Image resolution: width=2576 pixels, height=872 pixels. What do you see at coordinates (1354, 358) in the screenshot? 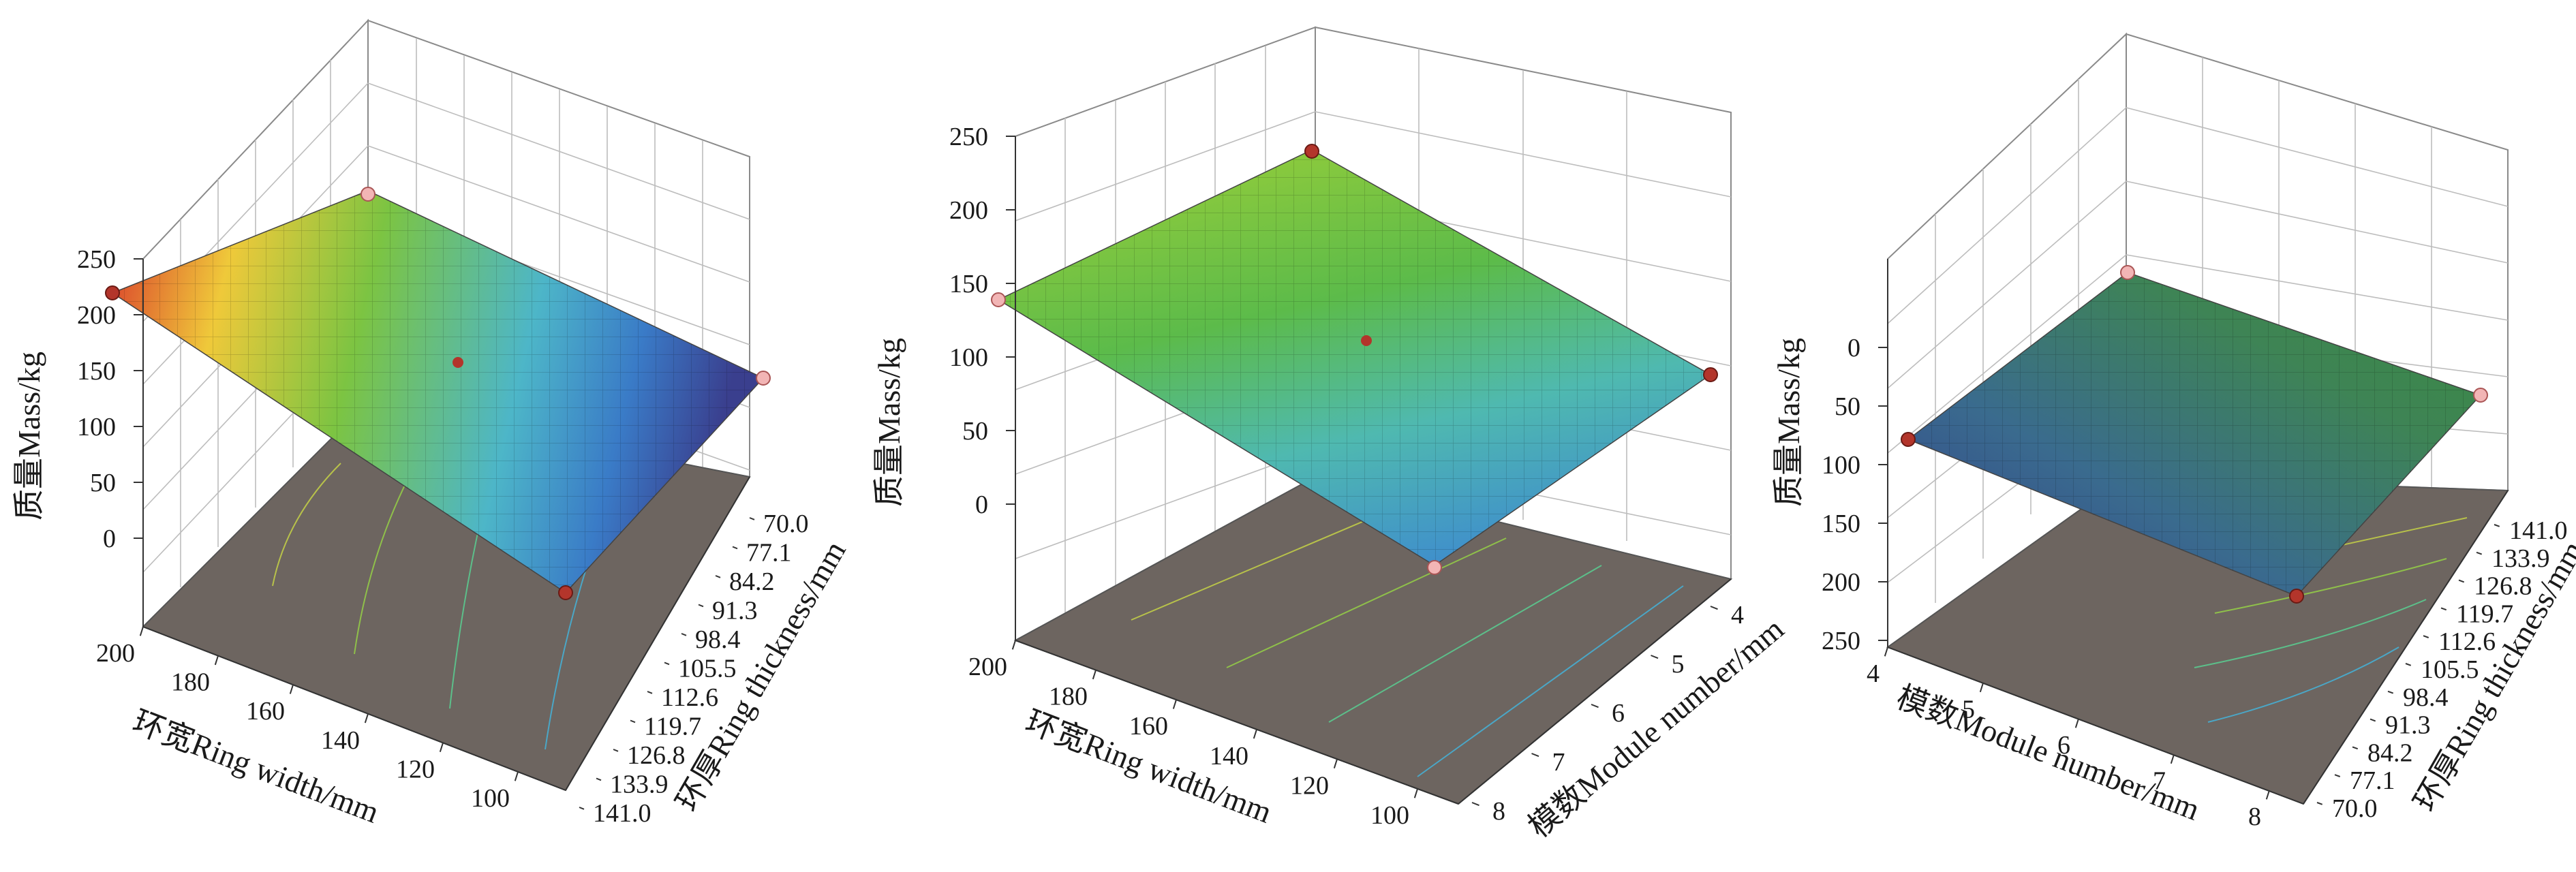
I see `panel2-surface-mesh` at bounding box center [1354, 358].